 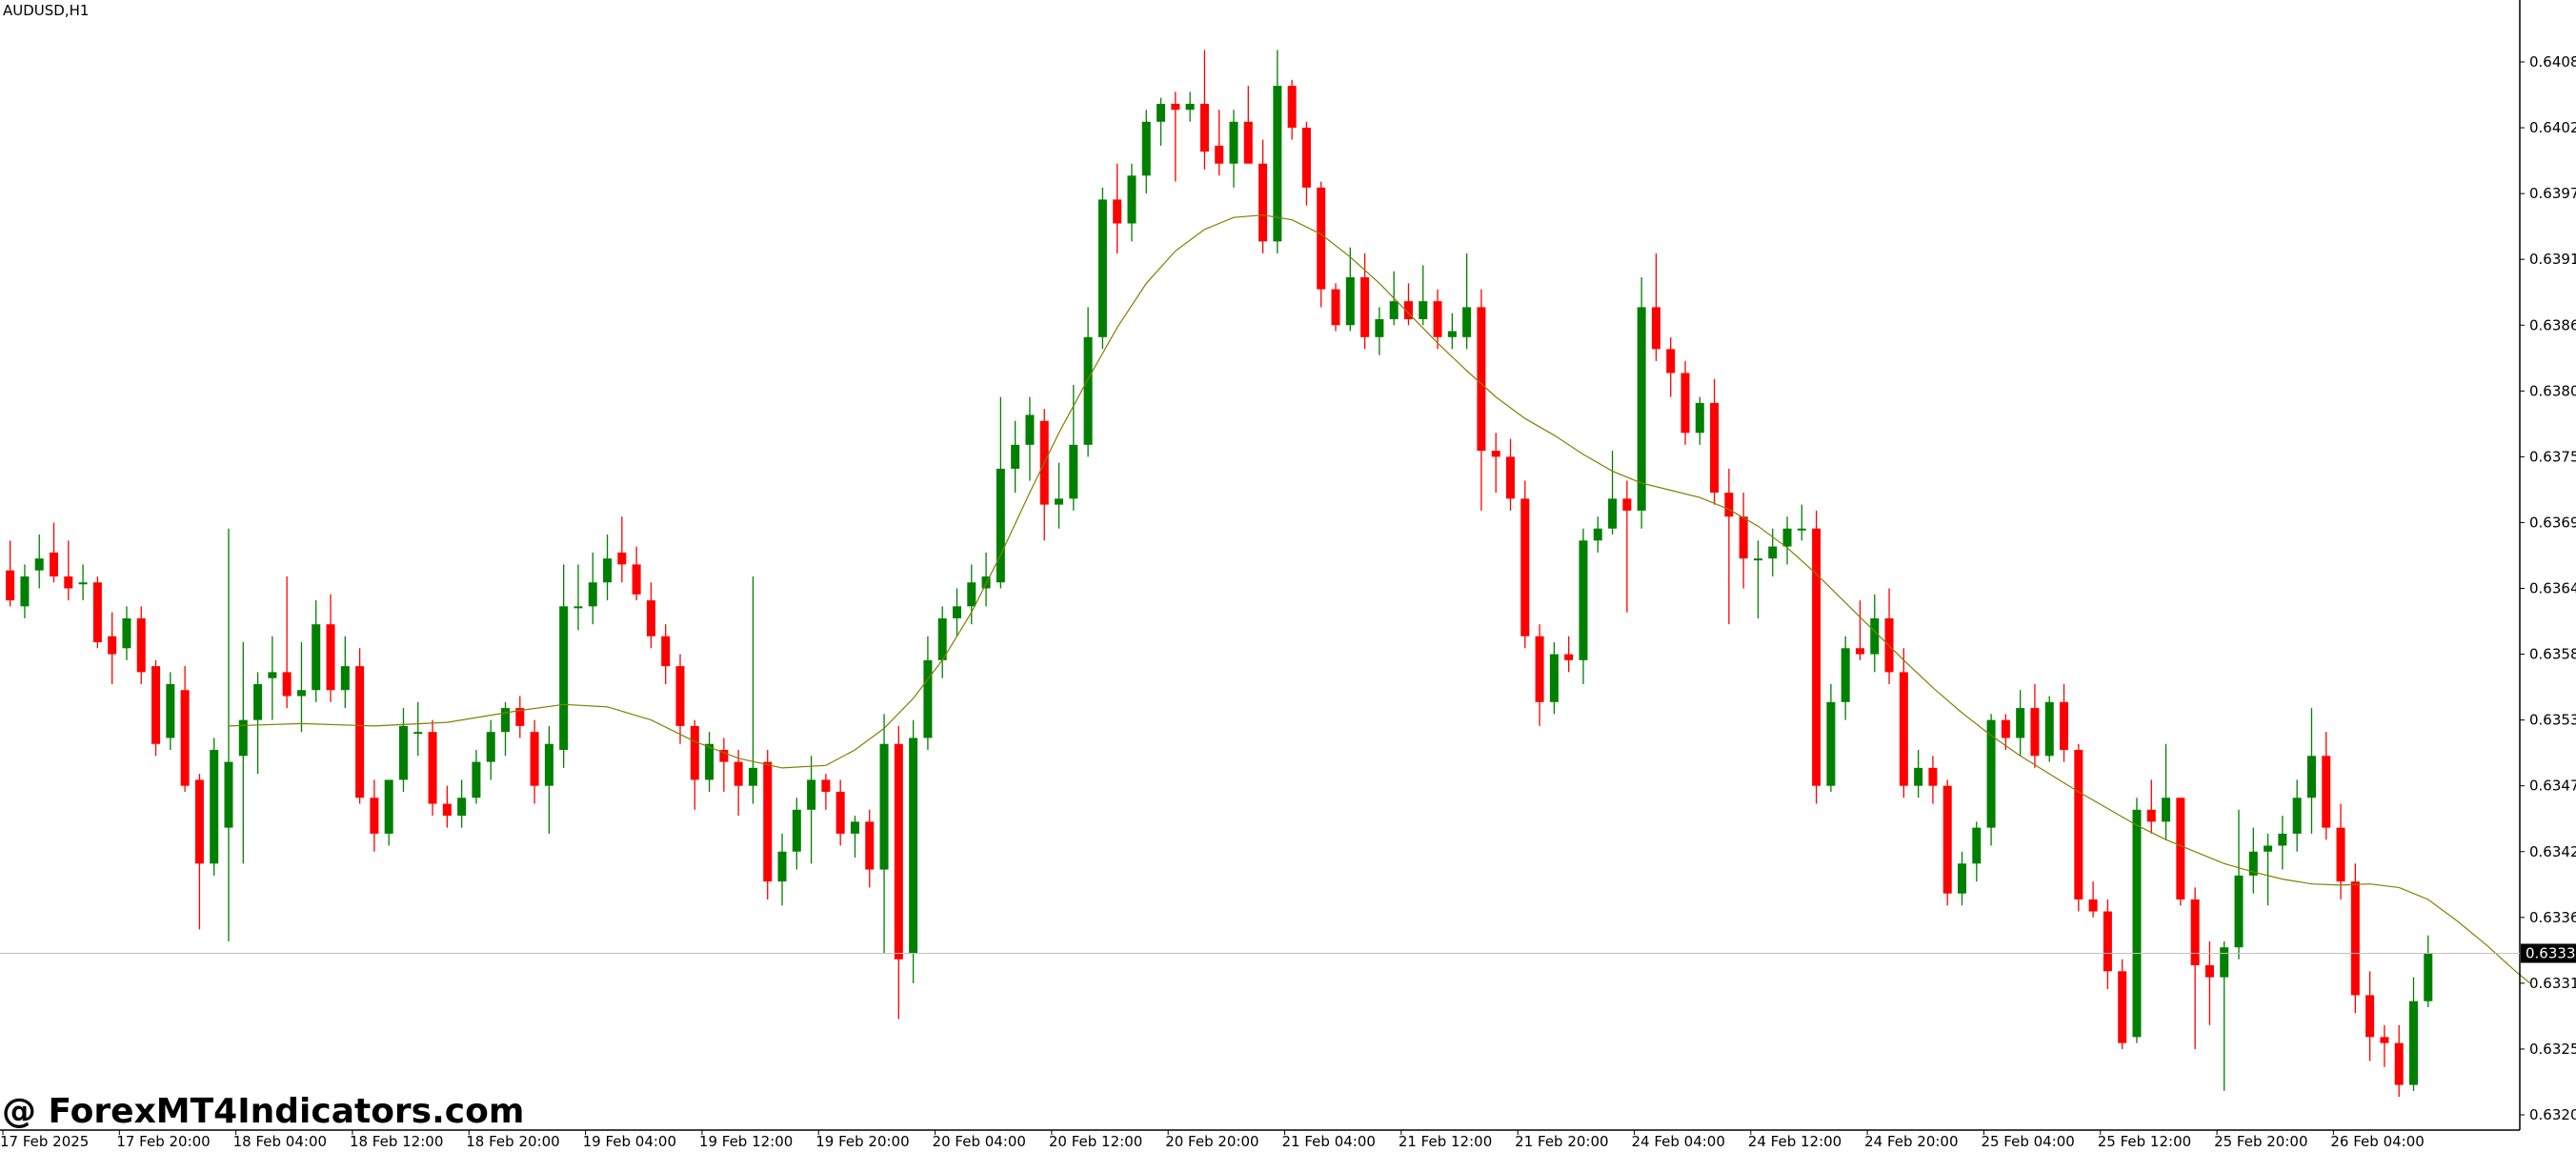 I want to click on time-tick-label: 24 Feb 04:00, so click(x=1678, y=1141).